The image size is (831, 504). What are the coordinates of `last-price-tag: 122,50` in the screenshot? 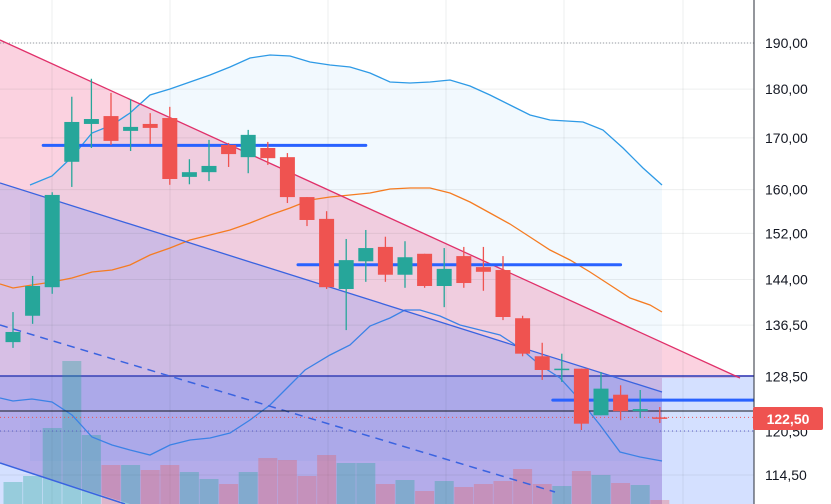 It's located at (788, 418).